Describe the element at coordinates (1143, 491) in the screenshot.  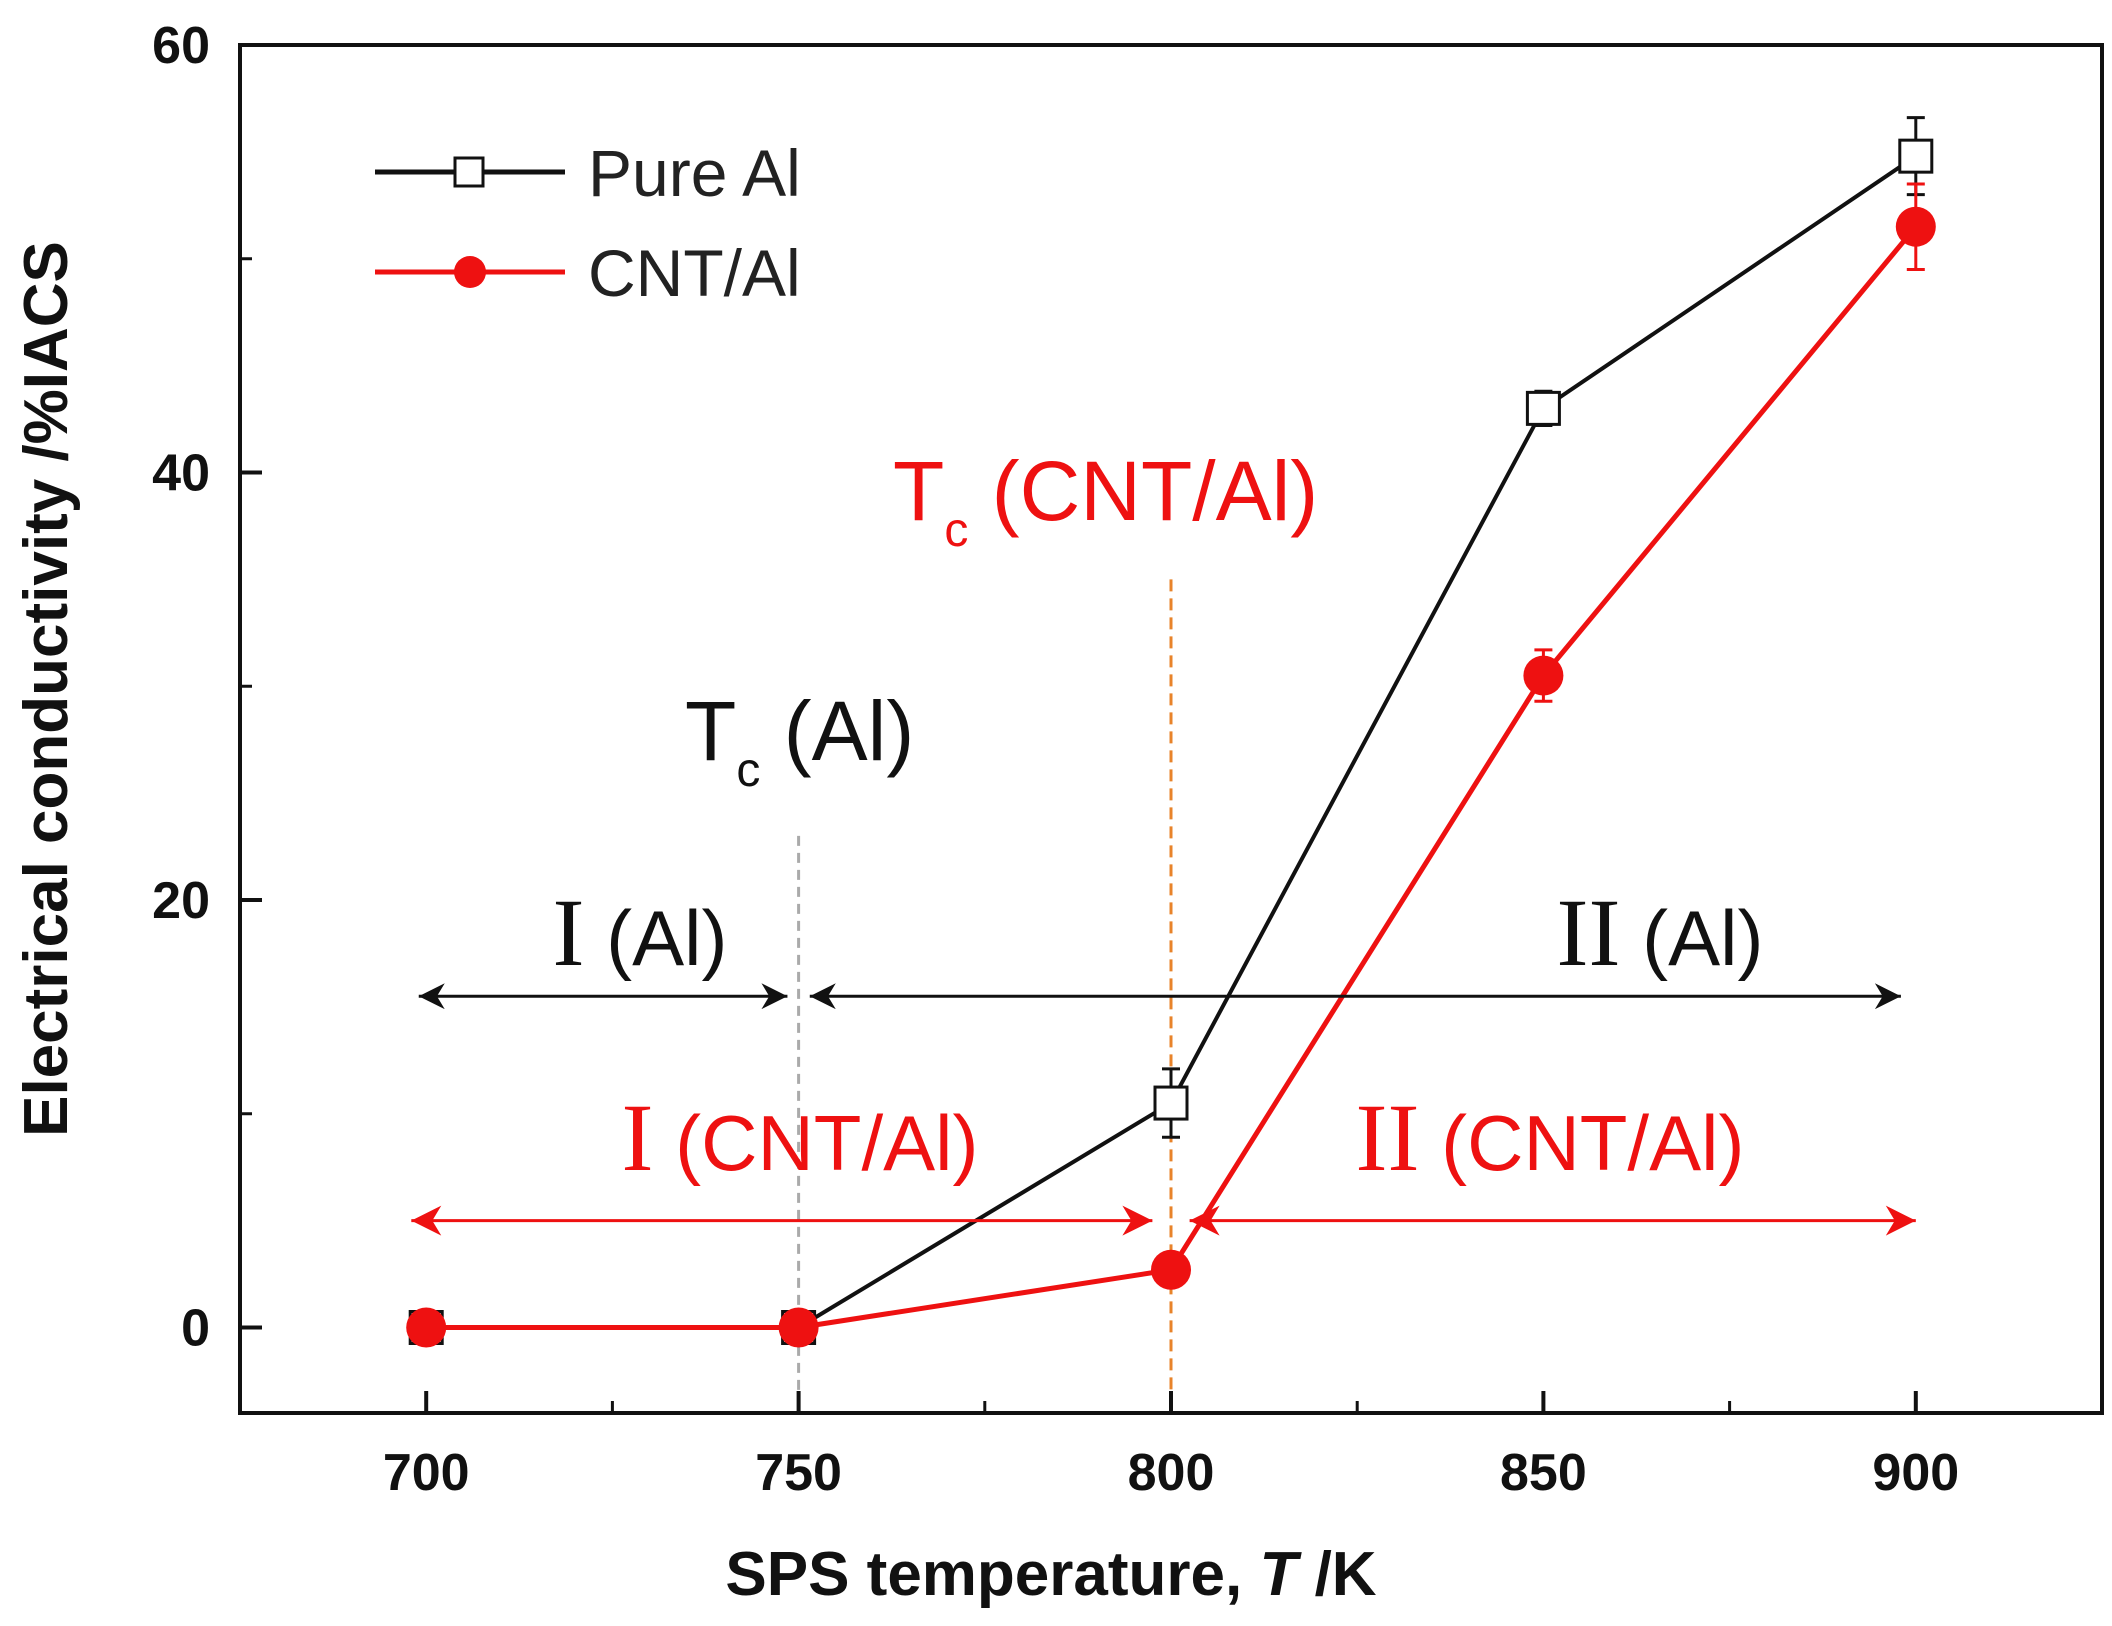
I see `tc-cnt-label-text: (CNT/Al)` at that location.